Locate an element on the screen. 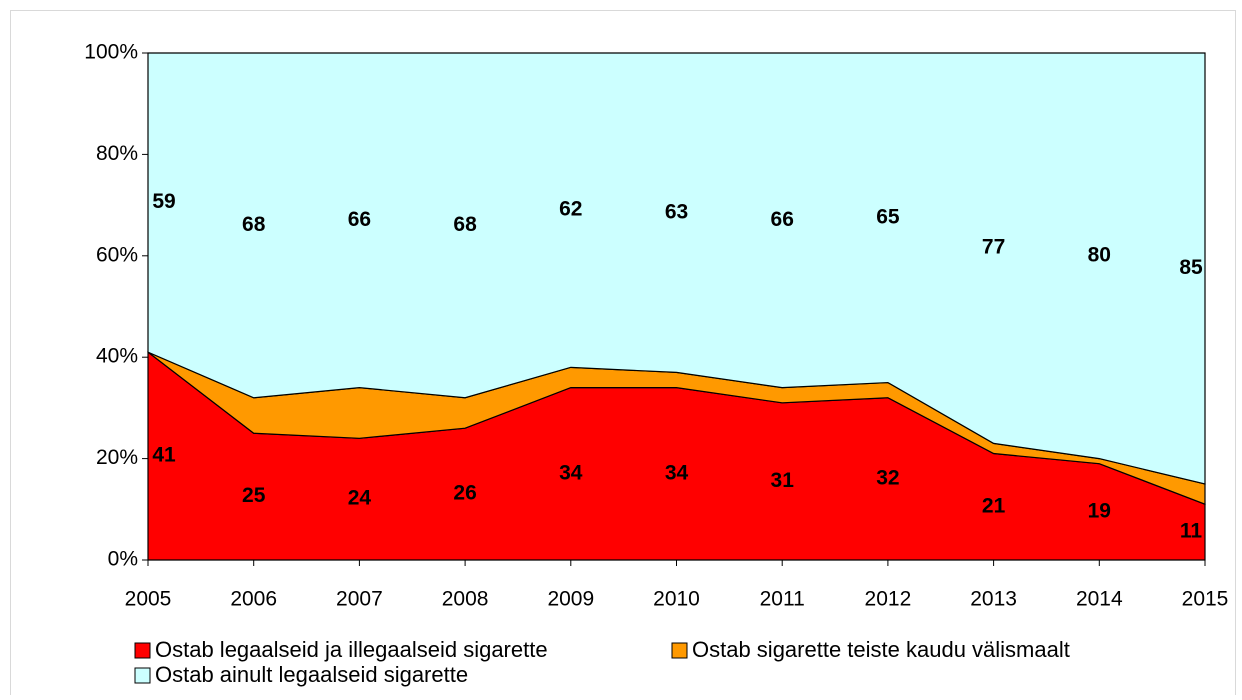  x-tick-label: 2014 is located at coordinates (1099, 599).